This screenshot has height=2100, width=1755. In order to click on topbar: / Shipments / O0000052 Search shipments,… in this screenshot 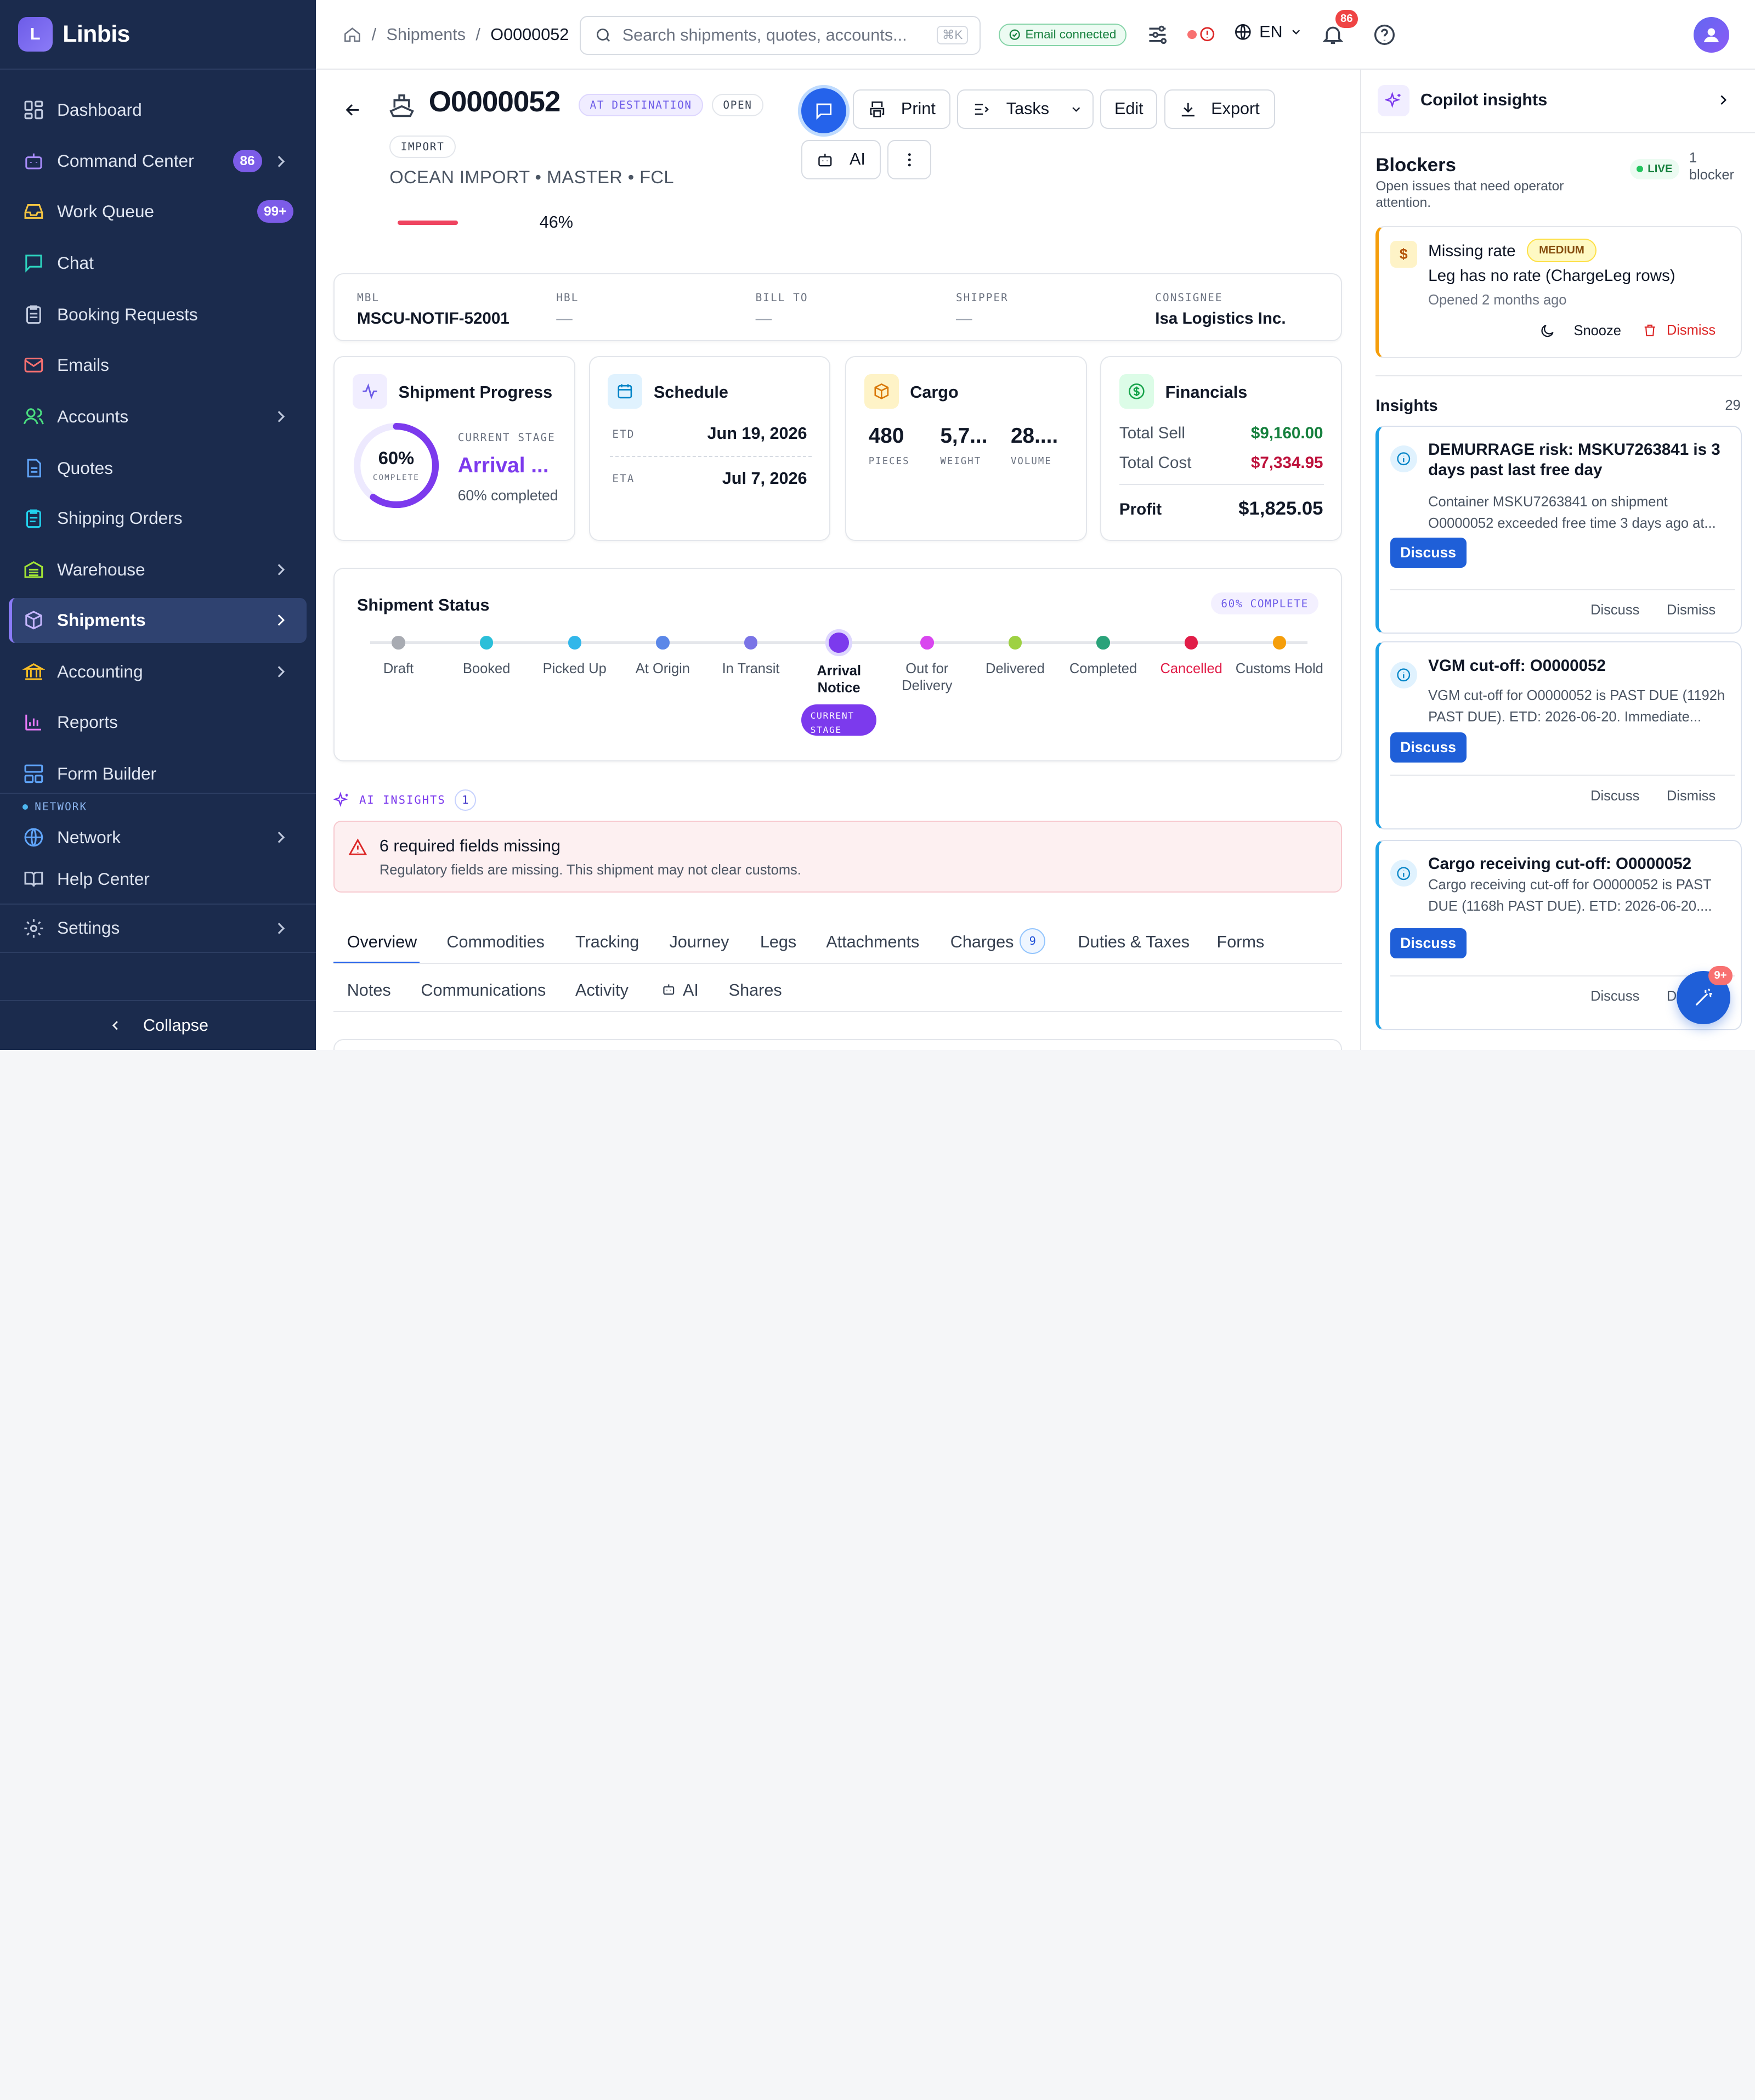, I will do `click(1035, 35)`.